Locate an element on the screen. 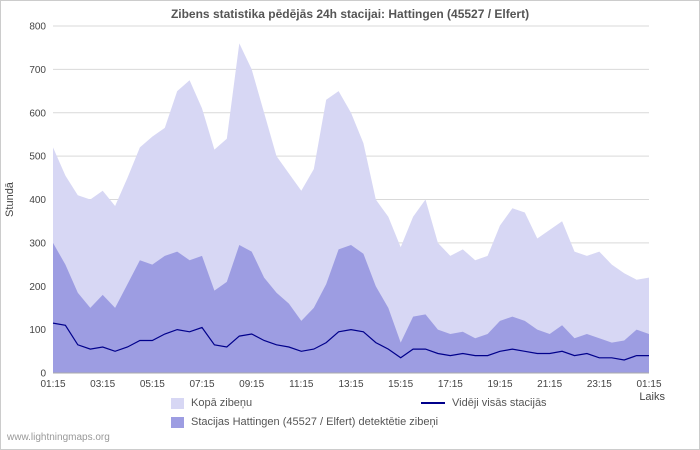 The width and height of the screenshot is (700, 450). svg-text: 700 is located at coordinates (37, 70).